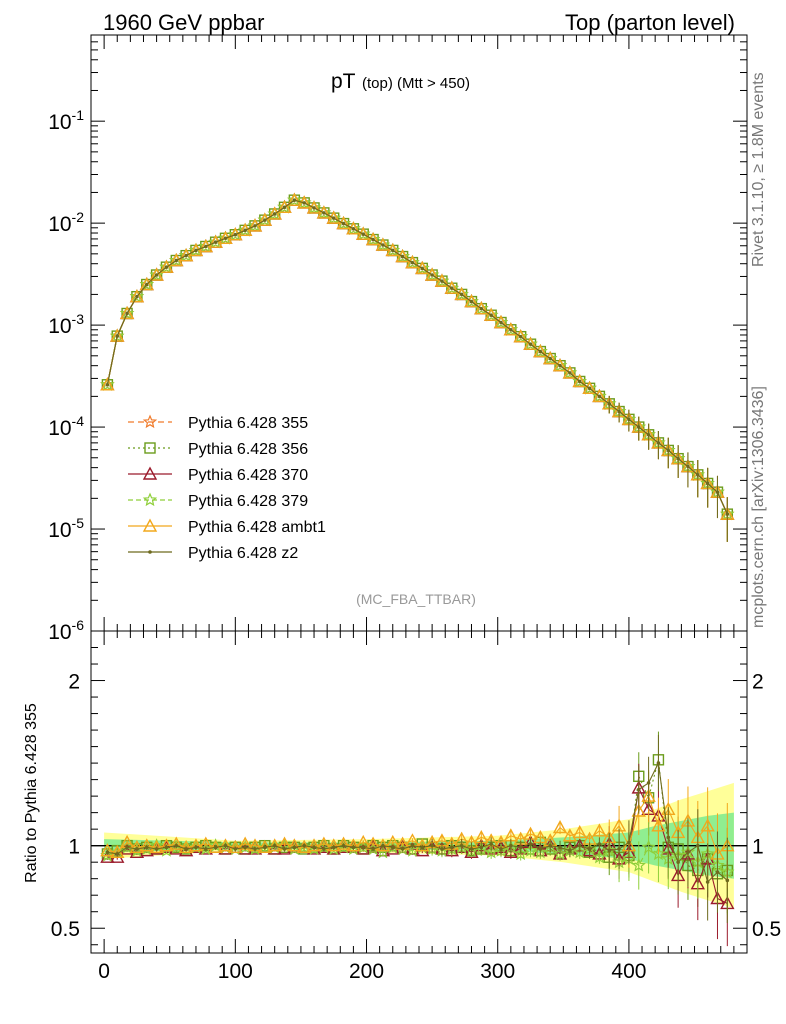  I want to click on main-title-suffix: (top) (Mtt > 450), so click(416, 83).